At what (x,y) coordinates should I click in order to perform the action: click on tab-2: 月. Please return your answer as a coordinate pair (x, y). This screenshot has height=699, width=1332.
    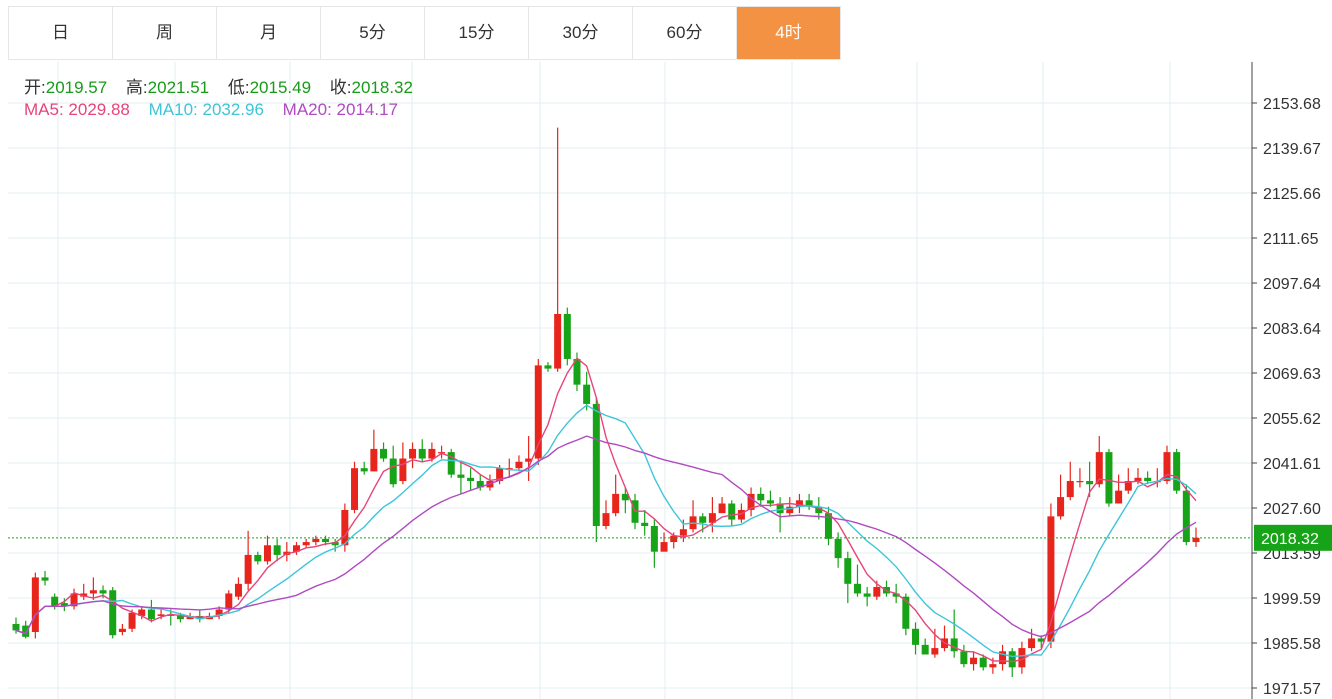
    Looking at the image, I should click on (269, 33).